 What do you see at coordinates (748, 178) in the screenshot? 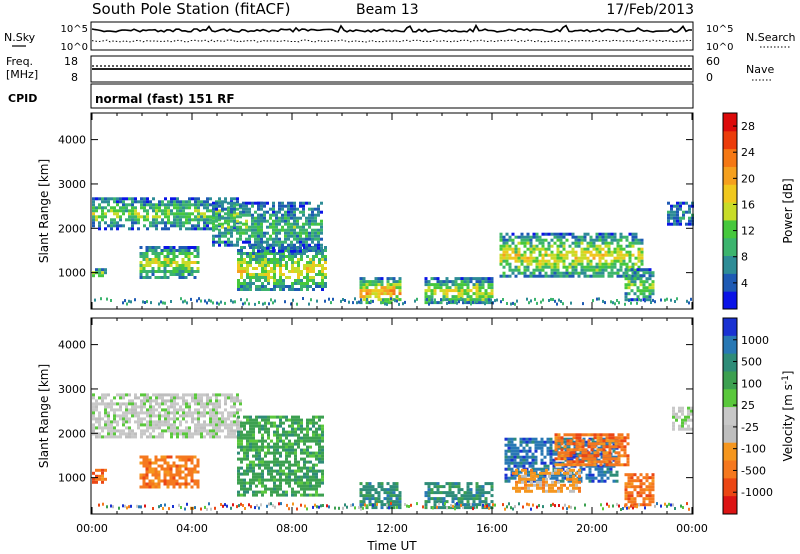
I see `power-colorbar-tick-label-4: 20` at bounding box center [748, 178].